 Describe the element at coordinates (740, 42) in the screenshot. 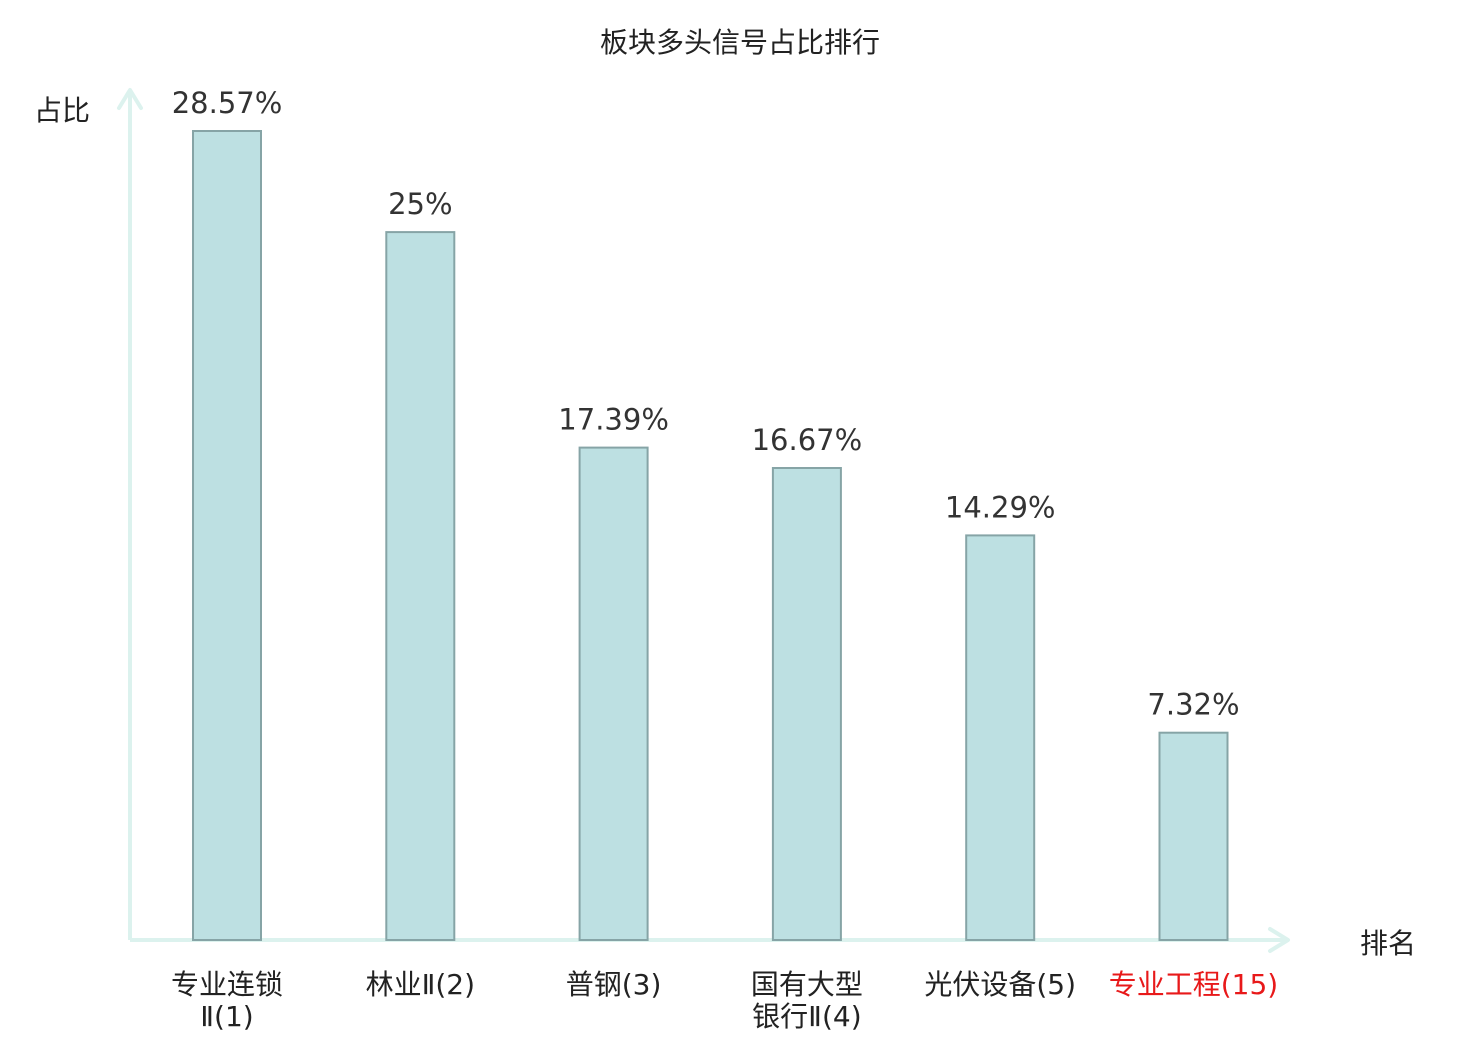

I see `chart-title: 板块多头信号占比排行` at that location.